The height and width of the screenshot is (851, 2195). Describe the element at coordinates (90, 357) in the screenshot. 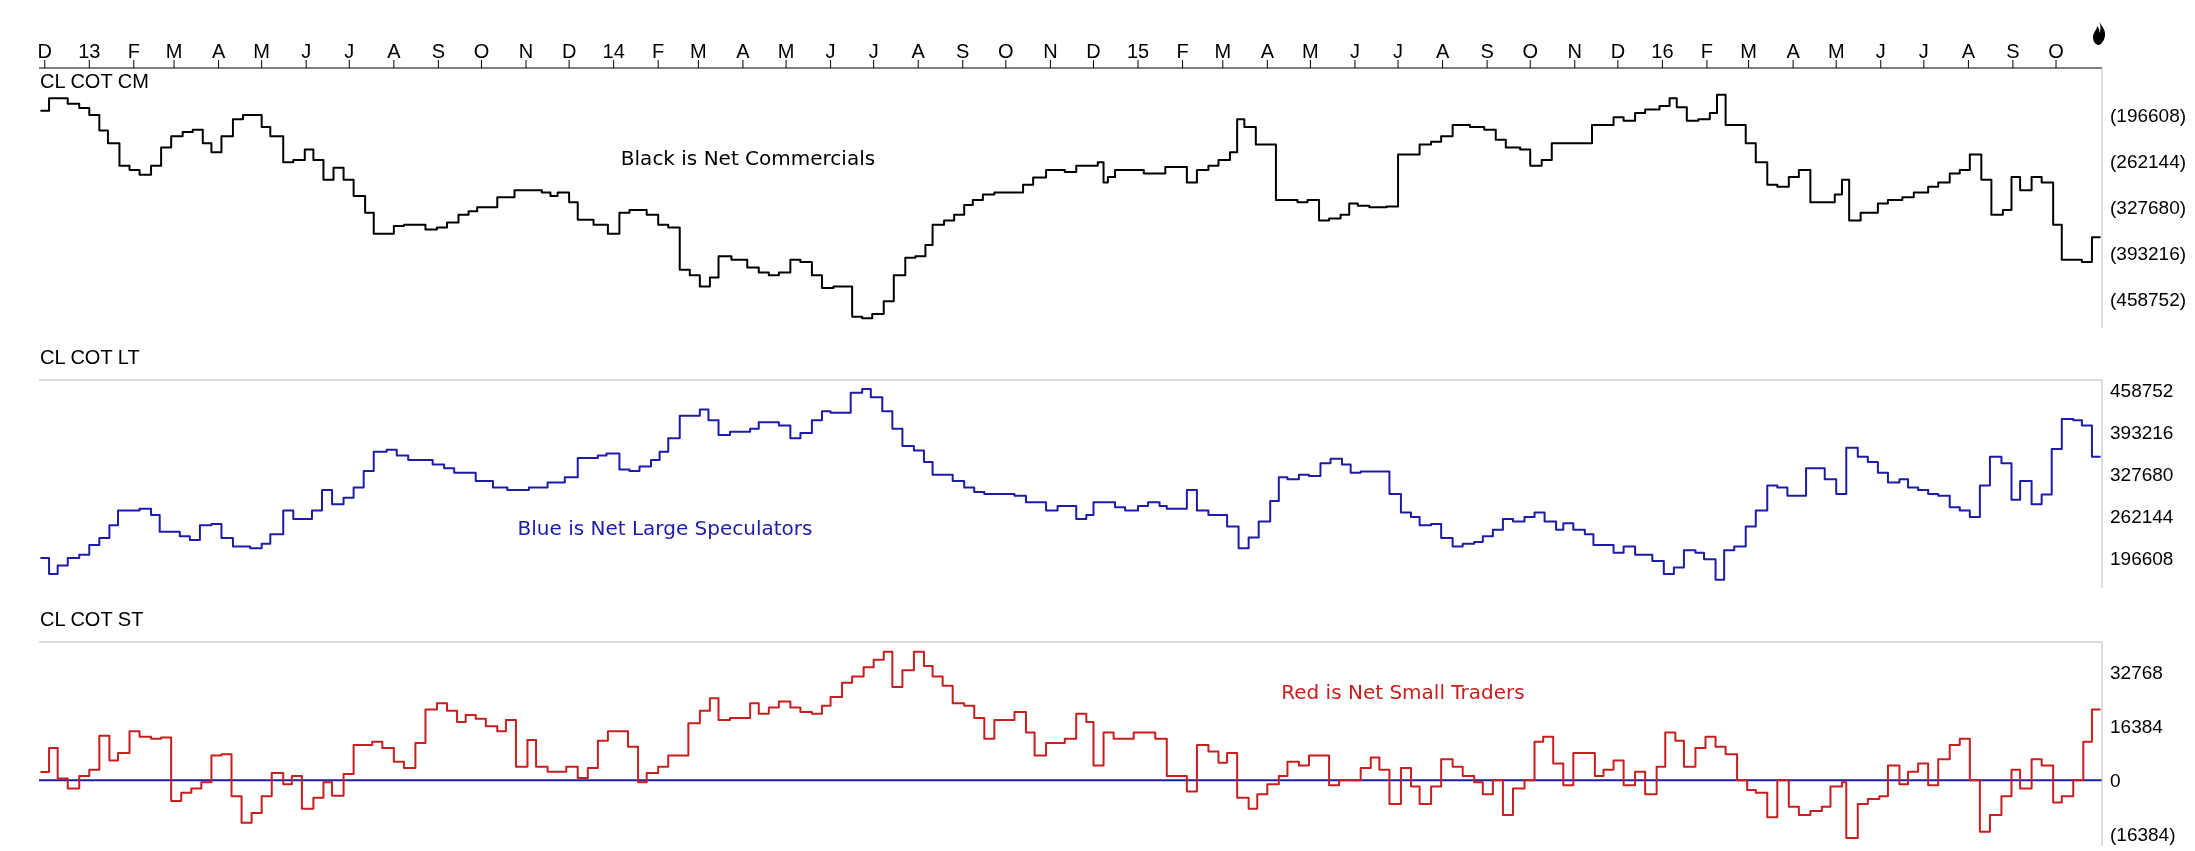

I see `chart-title: CL COT LT` at that location.